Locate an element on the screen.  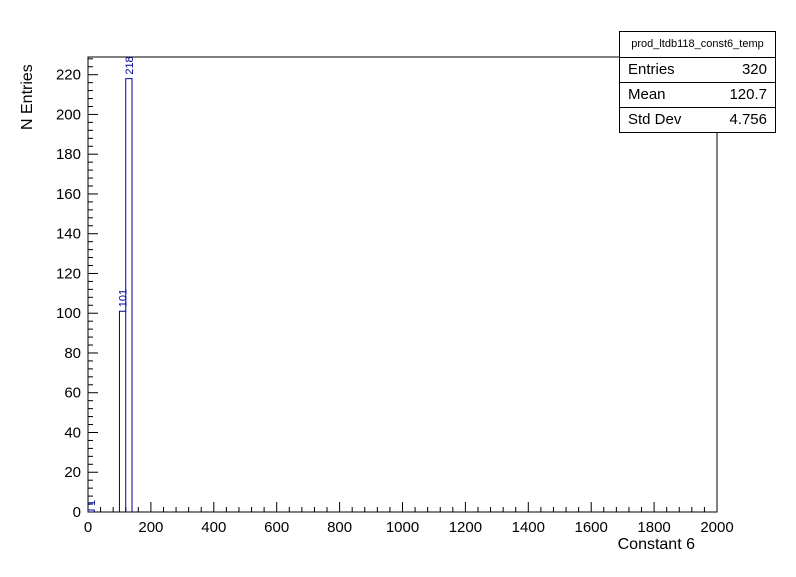
bin-value-label: 101 is located at coordinates (124, 298).